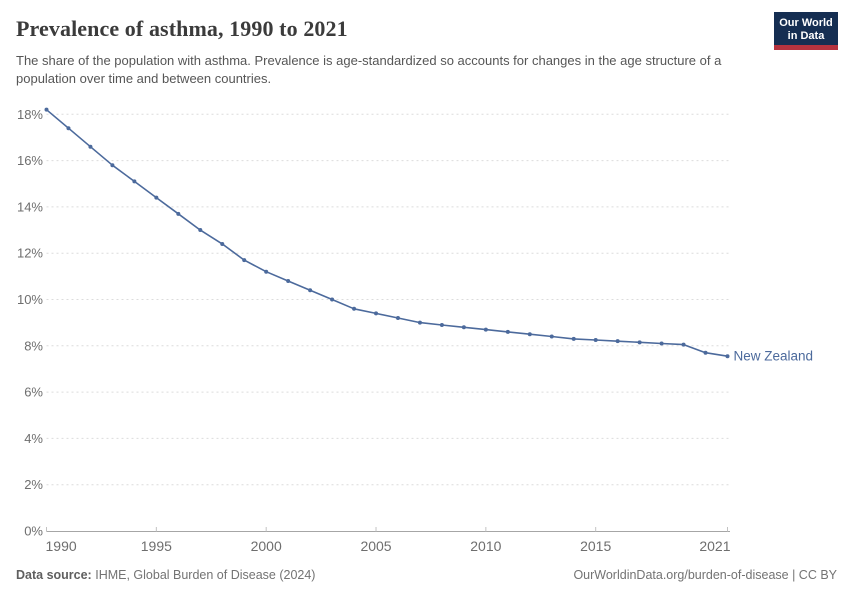 Image resolution: width=850 pixels, height=600 pixels. What do you see at coordinates (595, 546) in the screenshot?
I see `x-axis-tick-label: 2015` at bounding box center [595, 546].